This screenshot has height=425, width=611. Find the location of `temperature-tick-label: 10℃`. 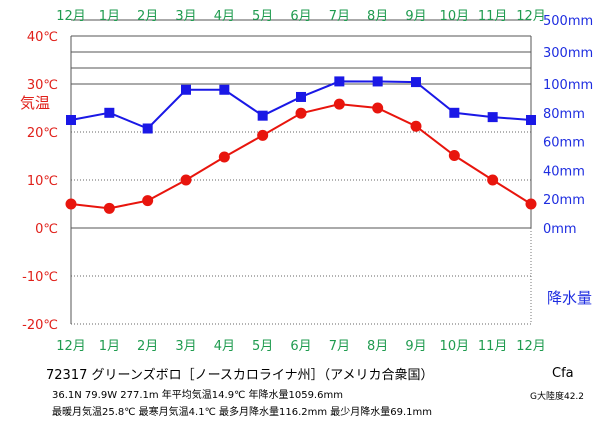

temperature-tick-label: 10℃ is located at coordinates (42, 181).